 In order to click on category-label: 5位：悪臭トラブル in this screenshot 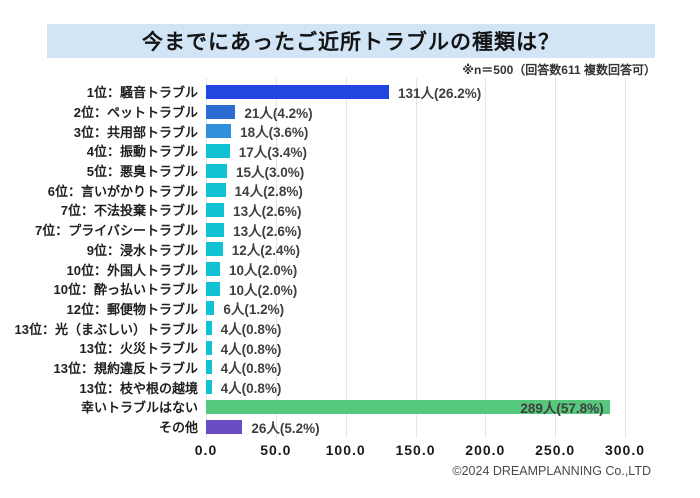, I will do `click(142, 172)`.